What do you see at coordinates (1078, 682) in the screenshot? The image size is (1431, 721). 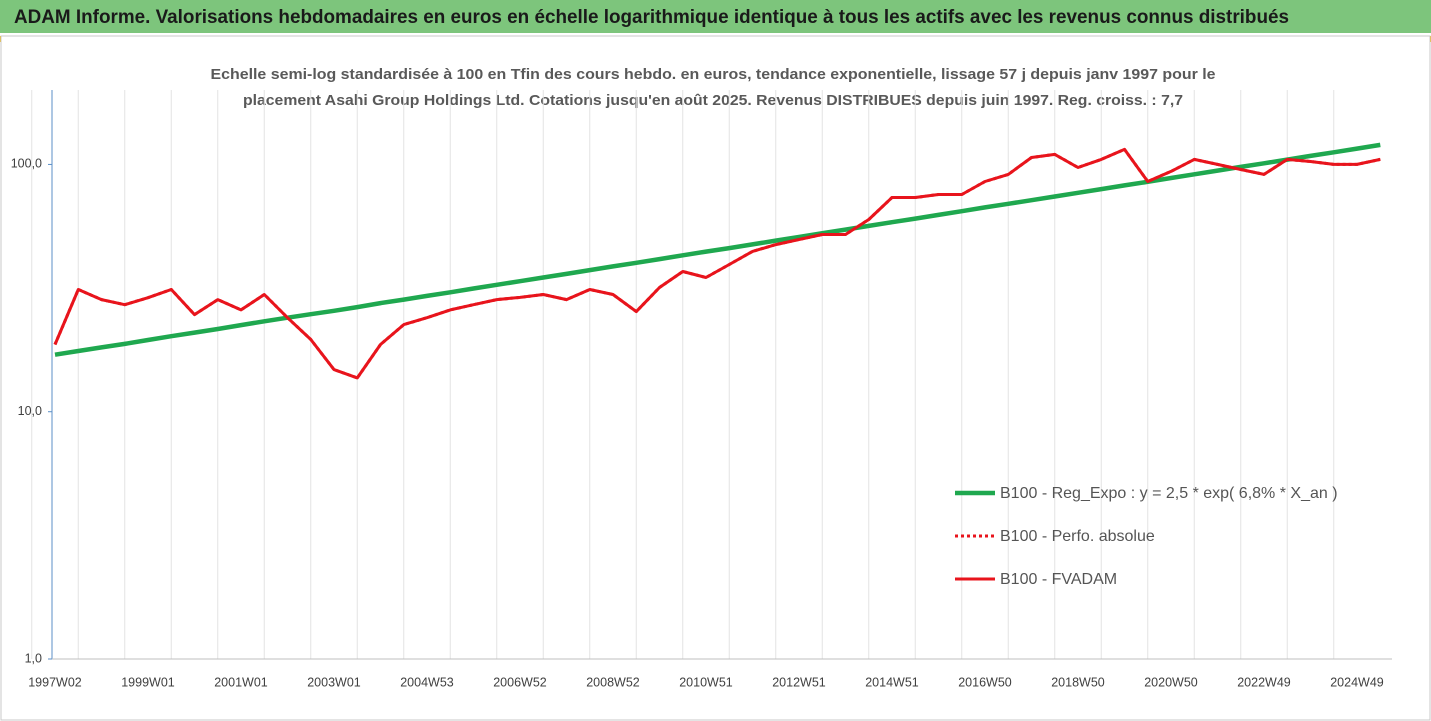 I see `x-tick-label: 2018W50` at bounding box center [1078, 682].